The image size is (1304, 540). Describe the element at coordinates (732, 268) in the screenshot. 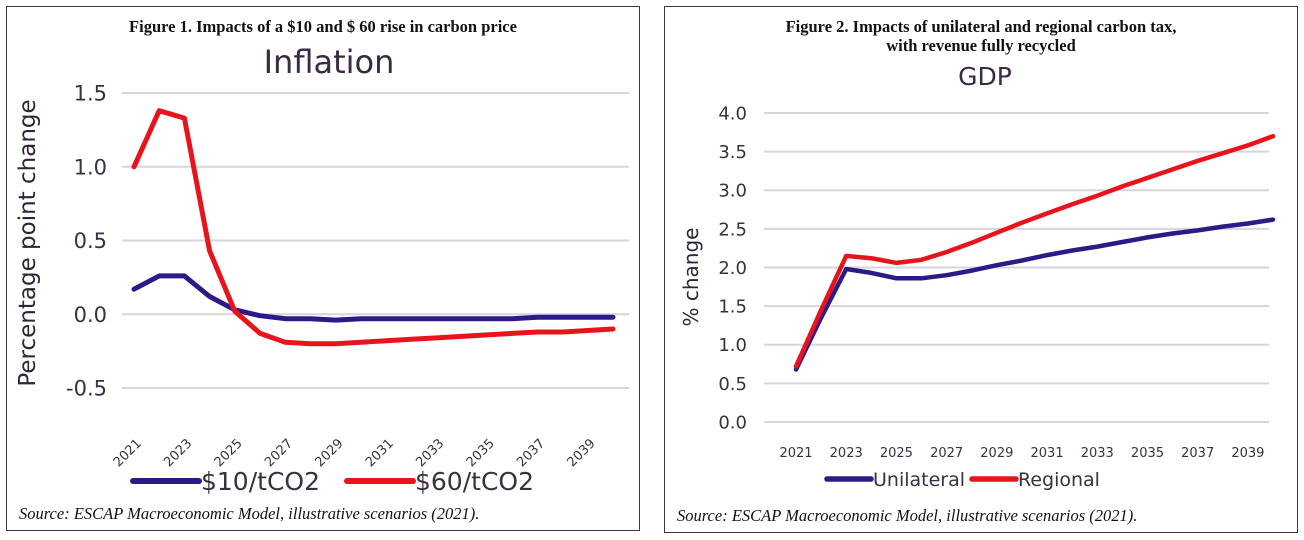

I see `y-tick-label: 2.0` at that location.